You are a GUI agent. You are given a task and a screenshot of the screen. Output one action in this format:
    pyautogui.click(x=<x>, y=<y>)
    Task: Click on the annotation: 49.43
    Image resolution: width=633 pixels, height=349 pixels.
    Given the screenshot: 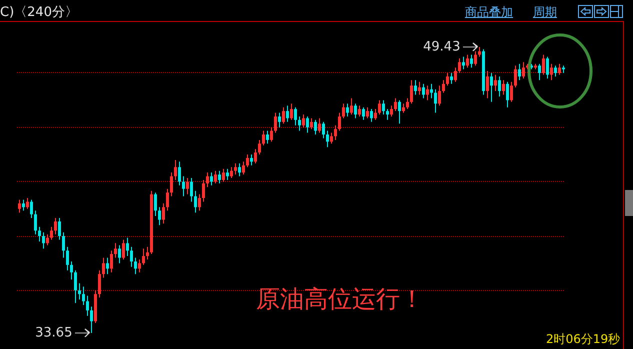 What is the action you would take?
    pyautogui.click(x=441, y=46)
    